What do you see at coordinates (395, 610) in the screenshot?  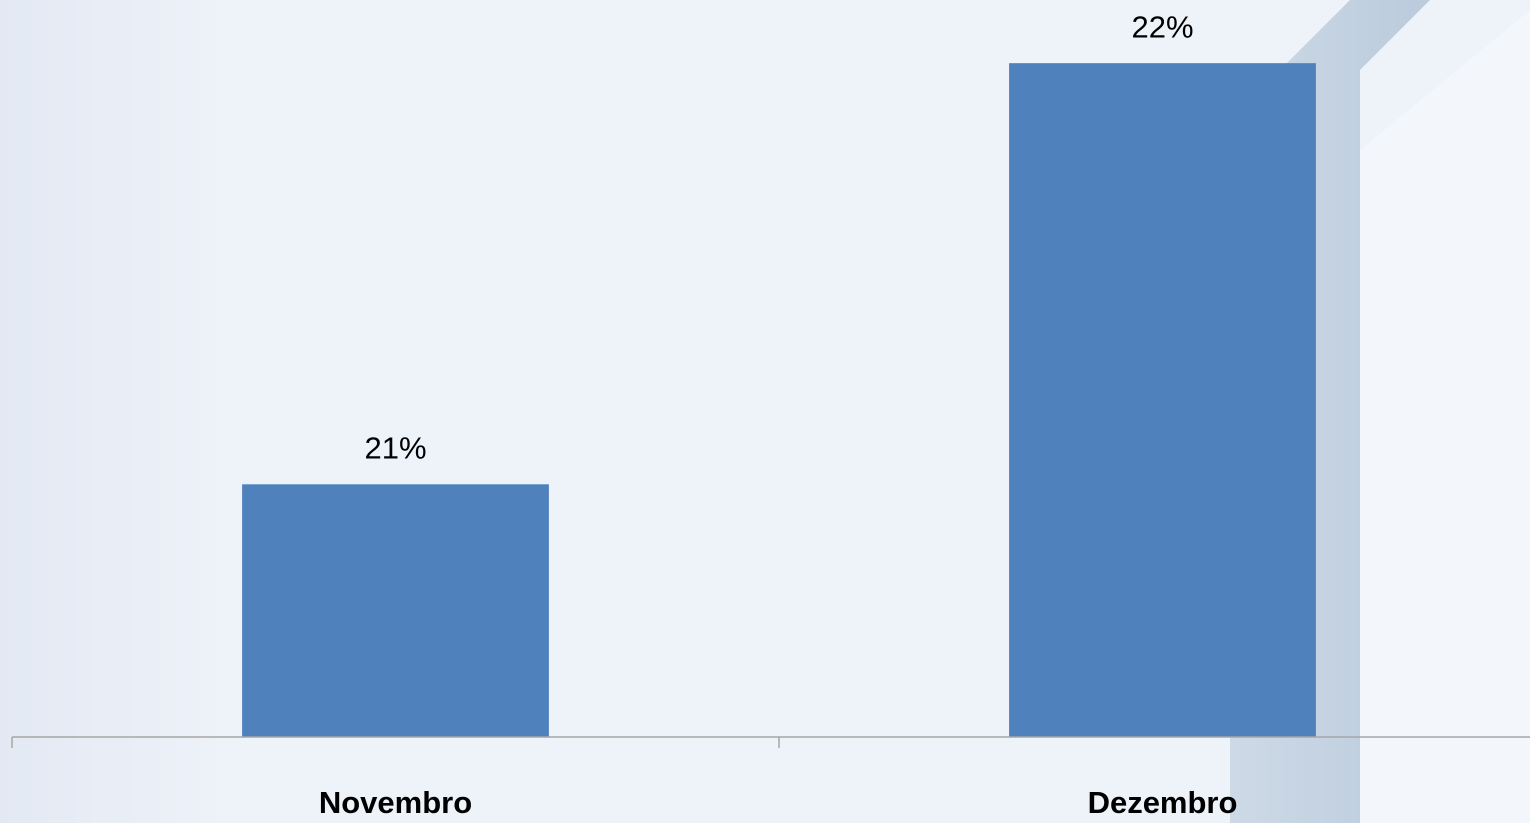 I see `bar` at bounding box center [395, 610].